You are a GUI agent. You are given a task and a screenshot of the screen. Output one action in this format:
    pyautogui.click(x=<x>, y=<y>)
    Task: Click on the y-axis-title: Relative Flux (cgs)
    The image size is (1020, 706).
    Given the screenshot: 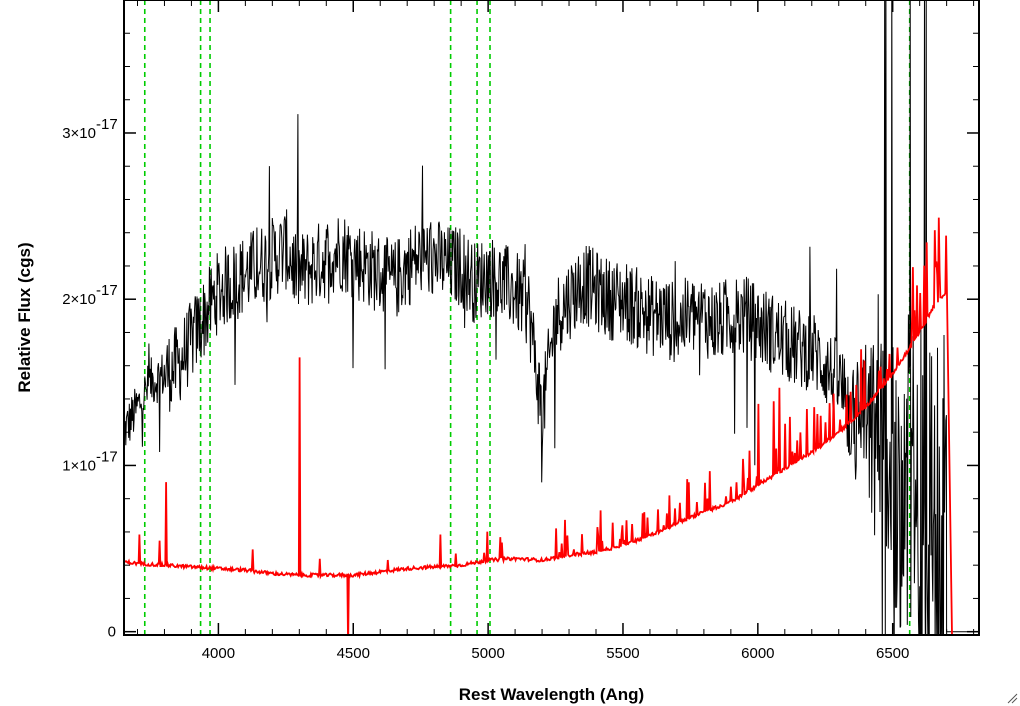 What is the action you would take?
    pyautogui.click(x=24, y=317)
    